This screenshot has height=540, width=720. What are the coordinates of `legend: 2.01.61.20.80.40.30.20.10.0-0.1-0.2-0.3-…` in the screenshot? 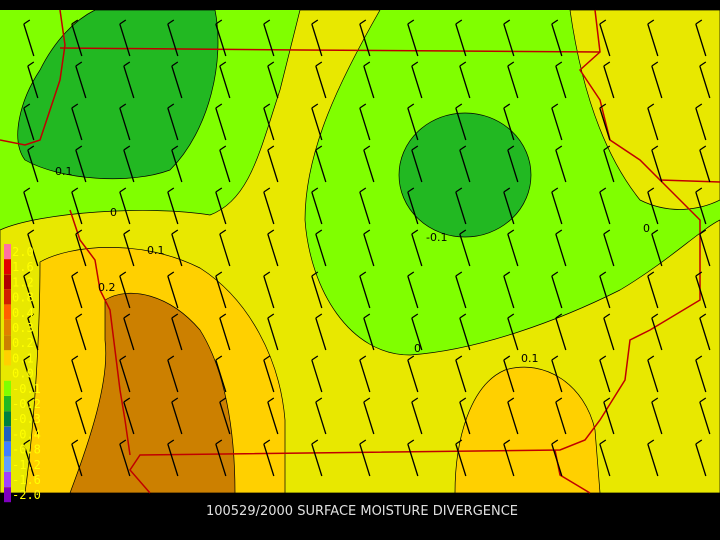 It's located at (22, 373).